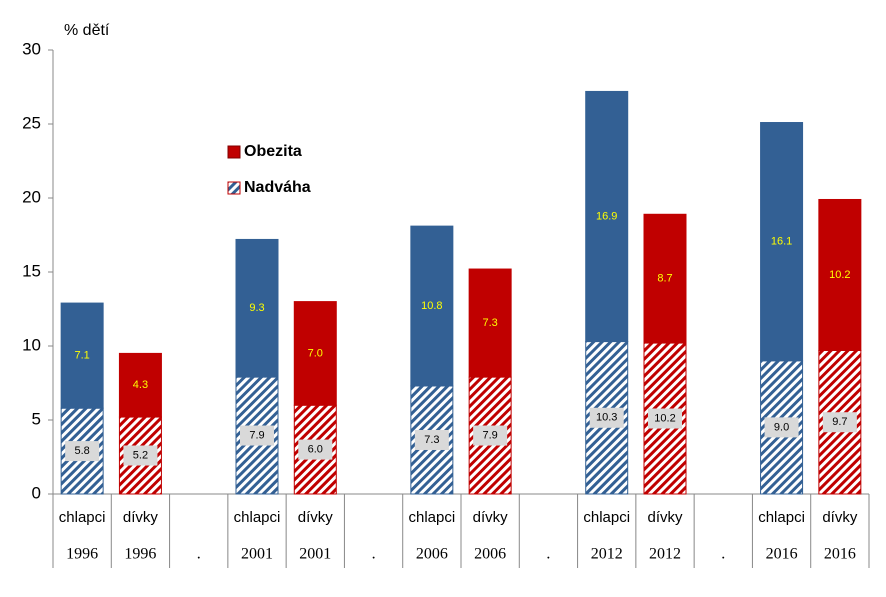 Image resolution: width=886 pixels, height=597 pixels. I want to click on y-axis-label: % dětí, so click(87, 30).